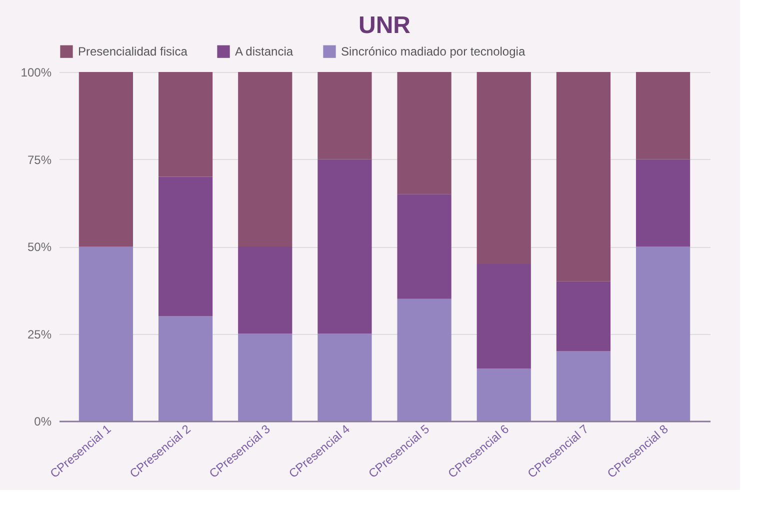 This screenshot has width=768, height=512. Describe the element at coordinates (264, 51) in the screenshot. I see `legend-label: A distancia` at that location.